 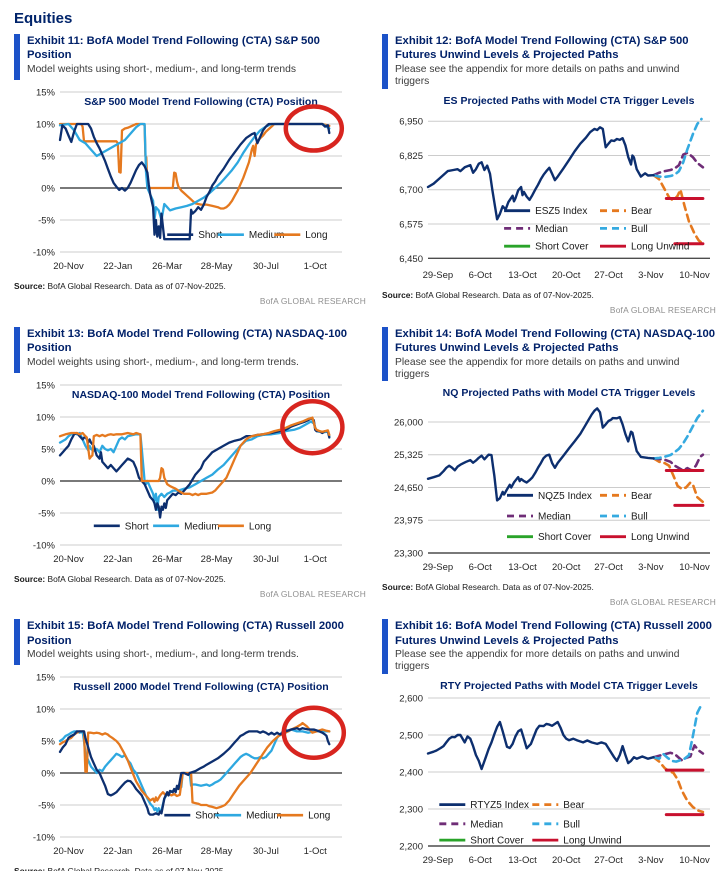 I want to click on svg-text: 2,400, so click(x=411, y=772).